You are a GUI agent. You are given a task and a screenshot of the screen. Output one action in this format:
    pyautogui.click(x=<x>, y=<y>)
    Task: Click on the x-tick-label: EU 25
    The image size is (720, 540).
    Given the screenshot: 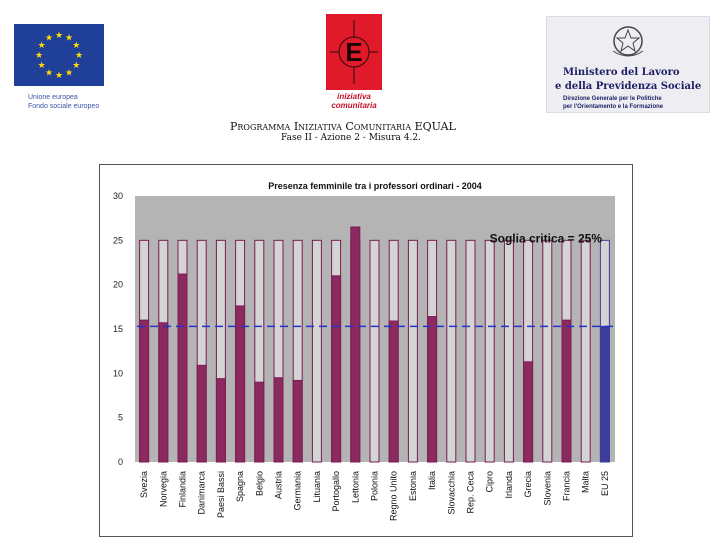 What is the action you would take?
    pyautogui.click(x=605, y=483)
    